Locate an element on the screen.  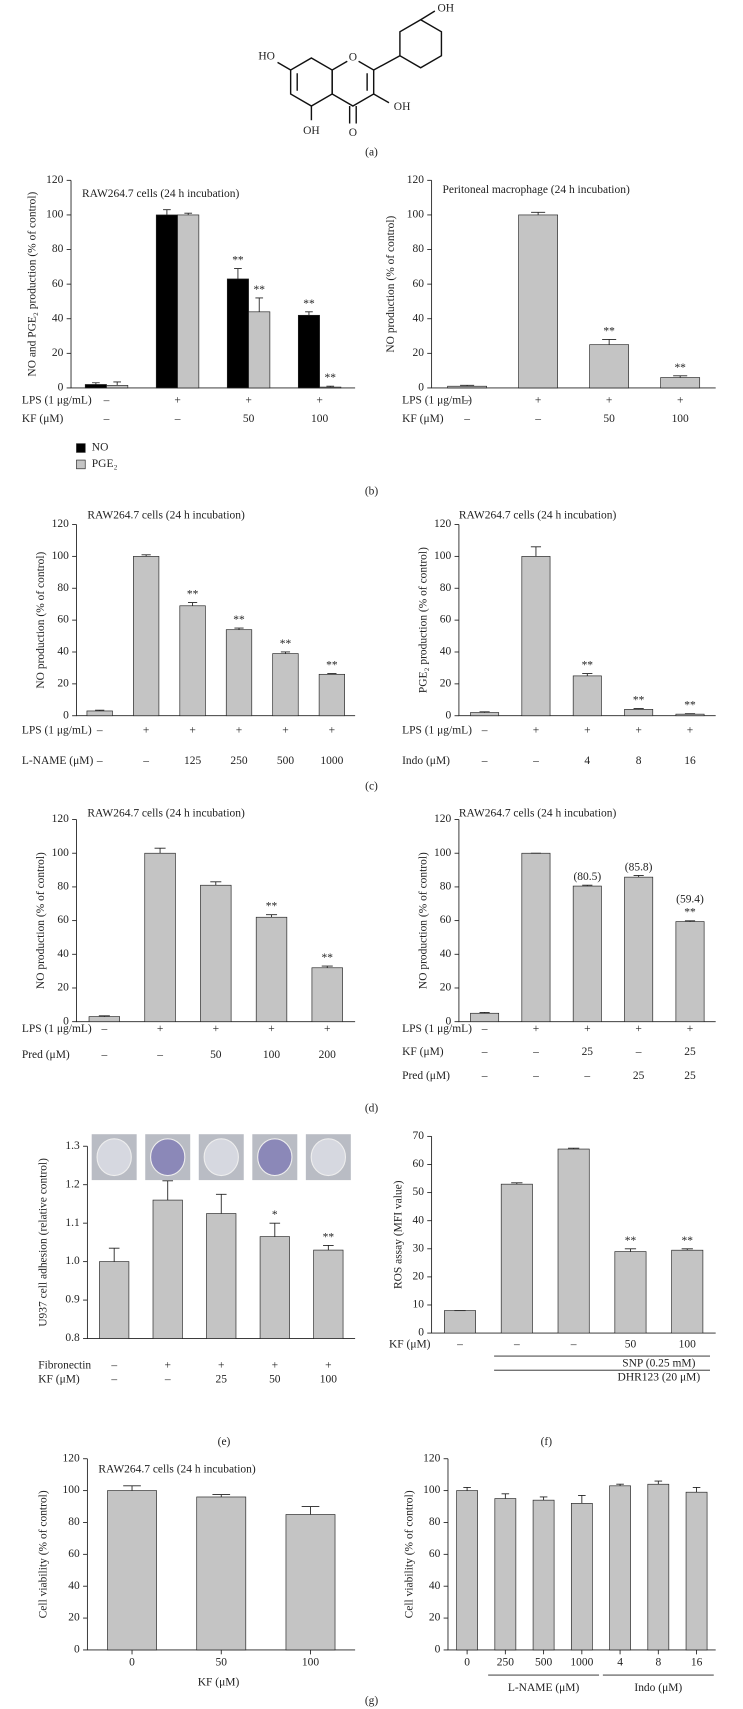
panel-label: (g) is located at coordinates (372, 1701).